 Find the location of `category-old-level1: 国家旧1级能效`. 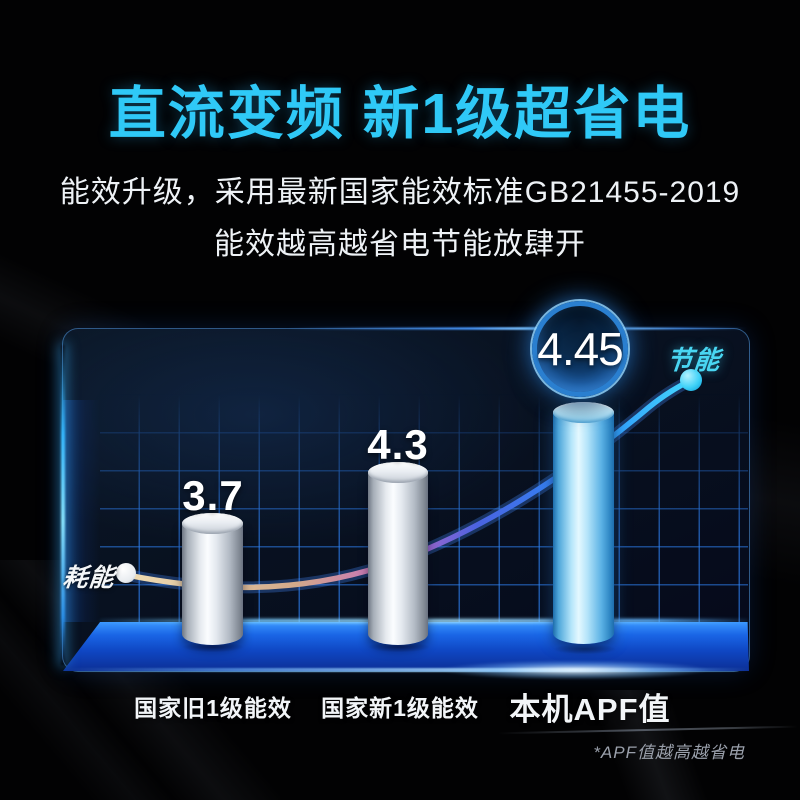

category-old-level1: 国家旧1级能效 is located at coordinates (213, 708).